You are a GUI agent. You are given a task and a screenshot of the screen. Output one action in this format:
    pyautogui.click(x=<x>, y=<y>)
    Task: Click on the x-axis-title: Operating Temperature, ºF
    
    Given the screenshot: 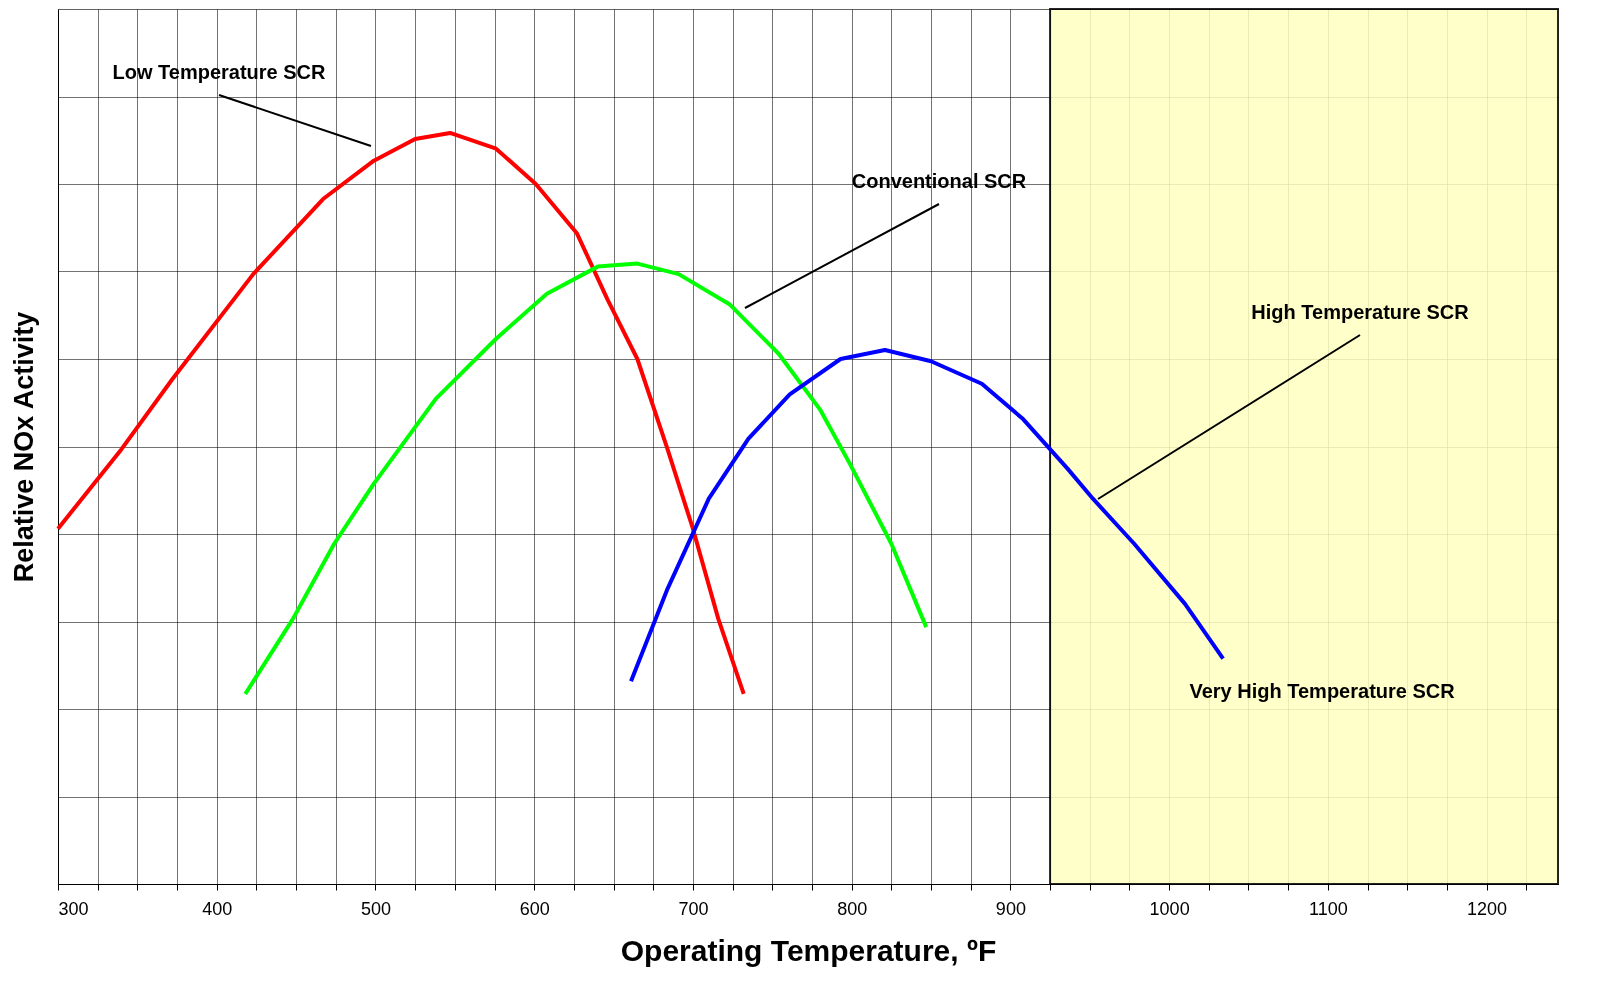 What is the action you would take?
    pyautogui.click(x=808, y=950)
    